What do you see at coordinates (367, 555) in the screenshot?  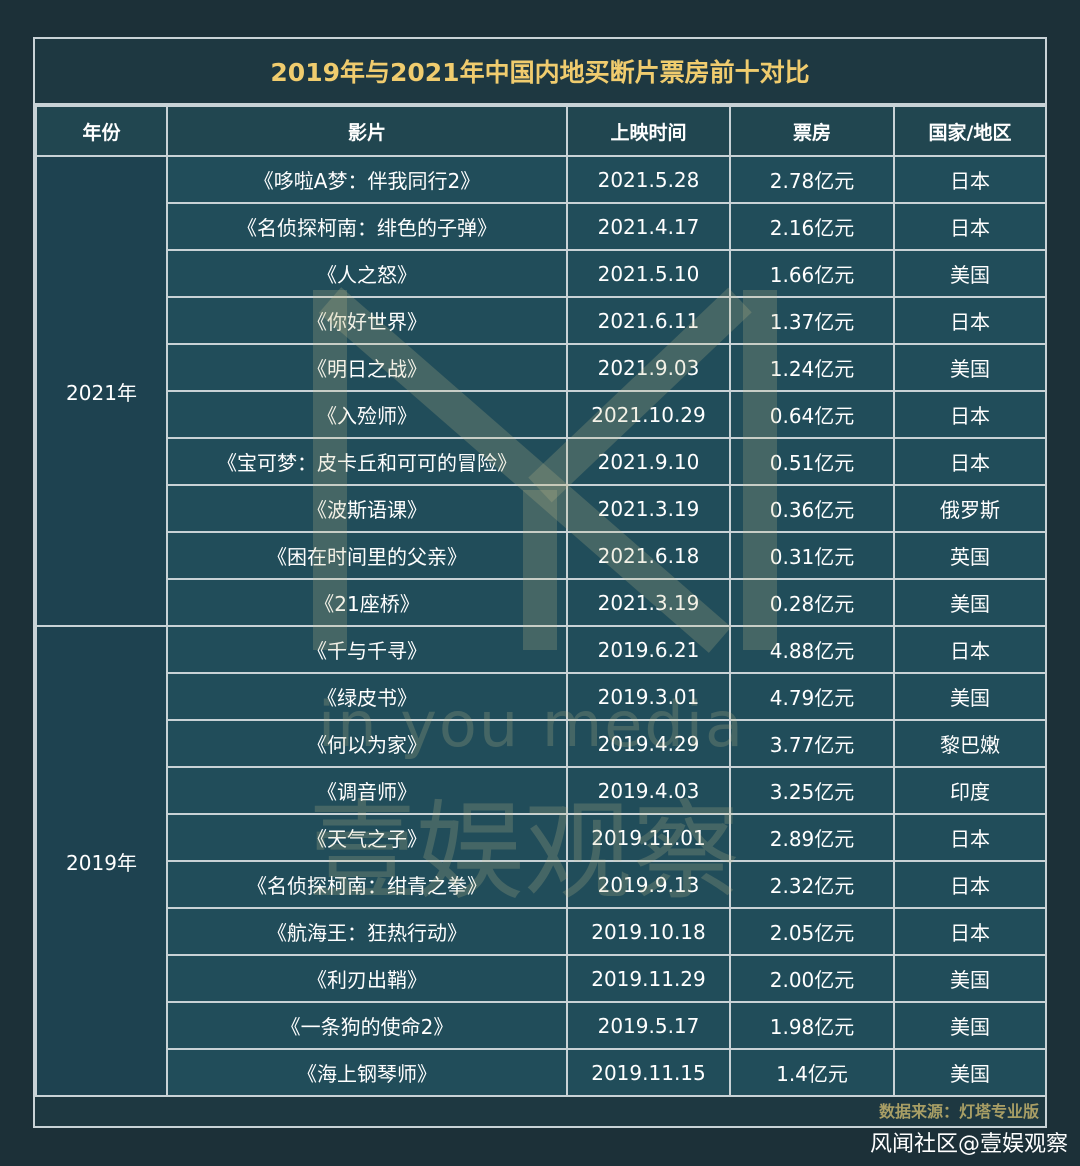 I see `film-cell: 《困在时间里的父亲》` at bounding box center [367, 555].